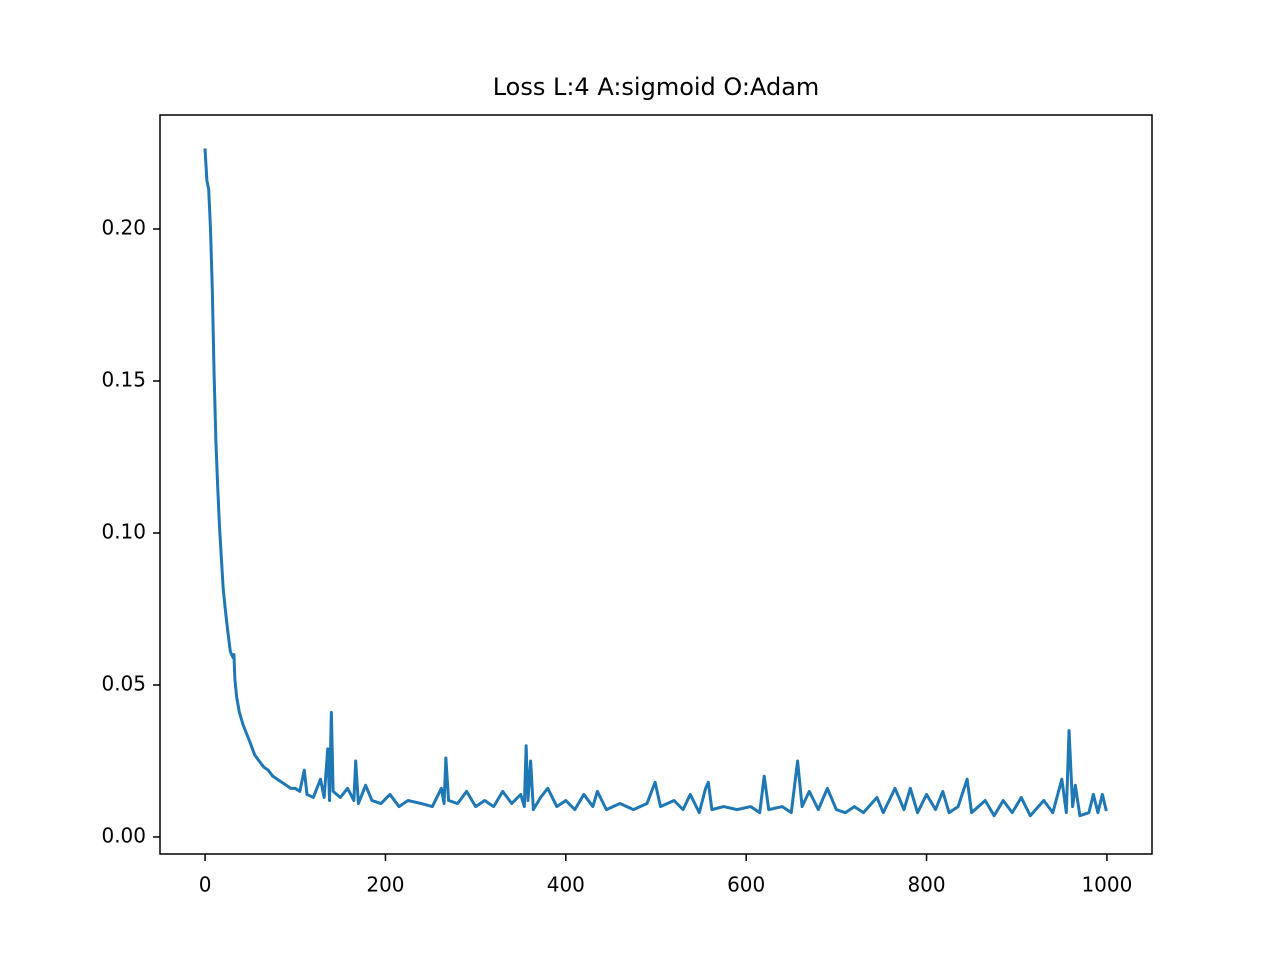 The width and height of the screenshot is (1280, 960). Describe the element at coordinates (123, 379) in the screenshot. I see `y-tick-label: 0.15` at that location.